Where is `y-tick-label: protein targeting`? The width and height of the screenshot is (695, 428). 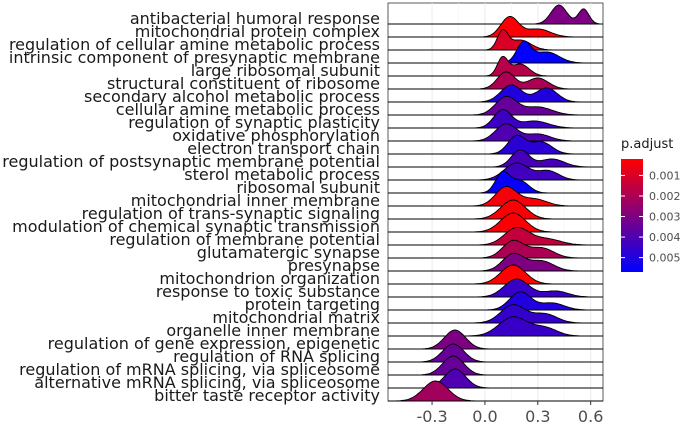
y-tick-label: protein targeting is located at coordinates (312, 304).